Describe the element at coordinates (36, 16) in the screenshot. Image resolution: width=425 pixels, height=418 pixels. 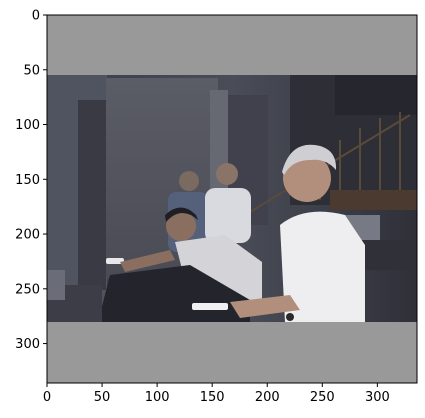
I see `y-tick-label: 0` at that location.